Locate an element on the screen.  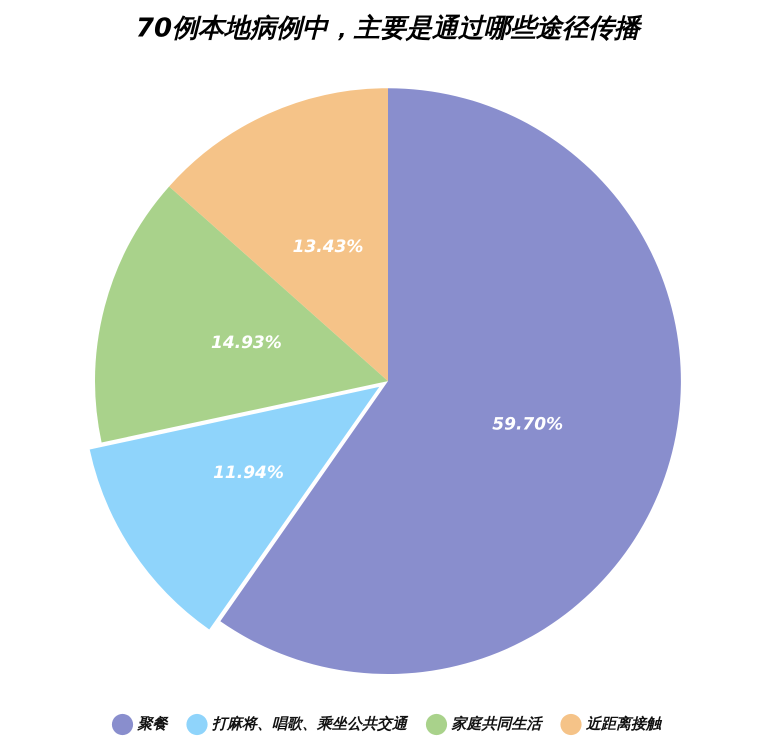
legend-label: 聚餐 is located at coordinates (153, 723).